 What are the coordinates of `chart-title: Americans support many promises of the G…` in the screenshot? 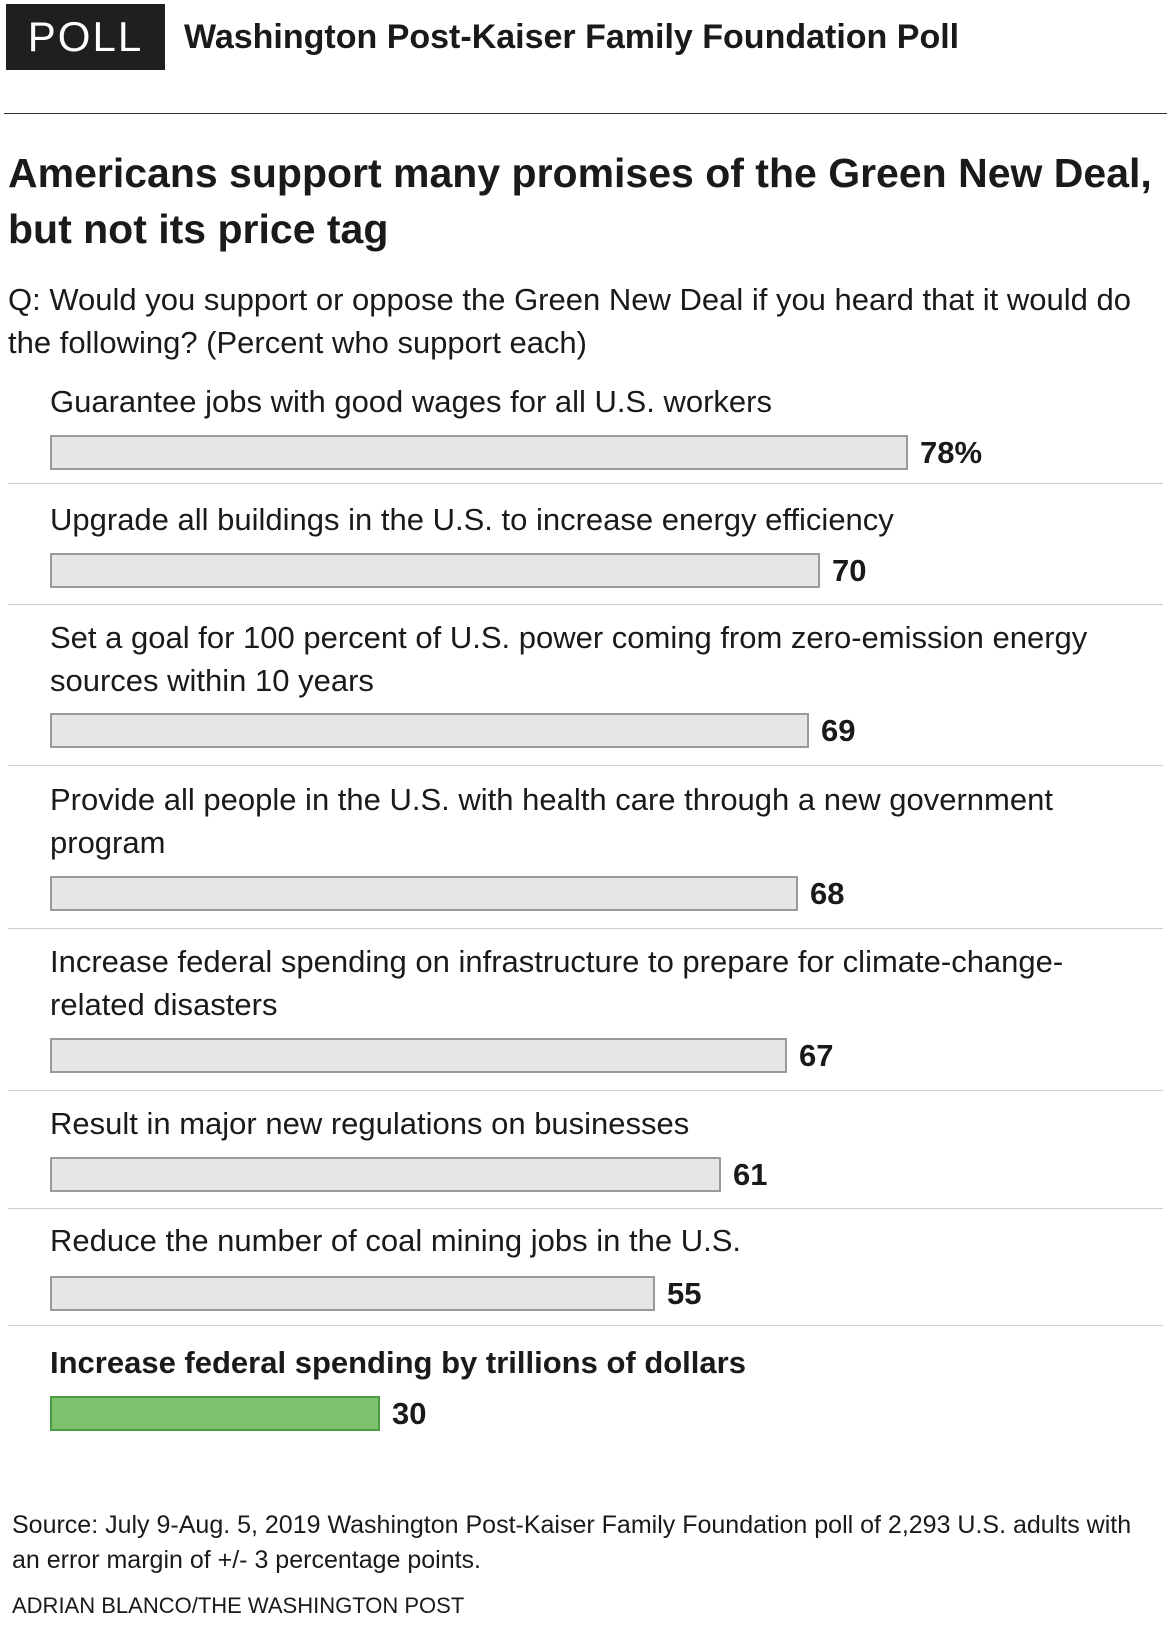 It's located at (580, 201).